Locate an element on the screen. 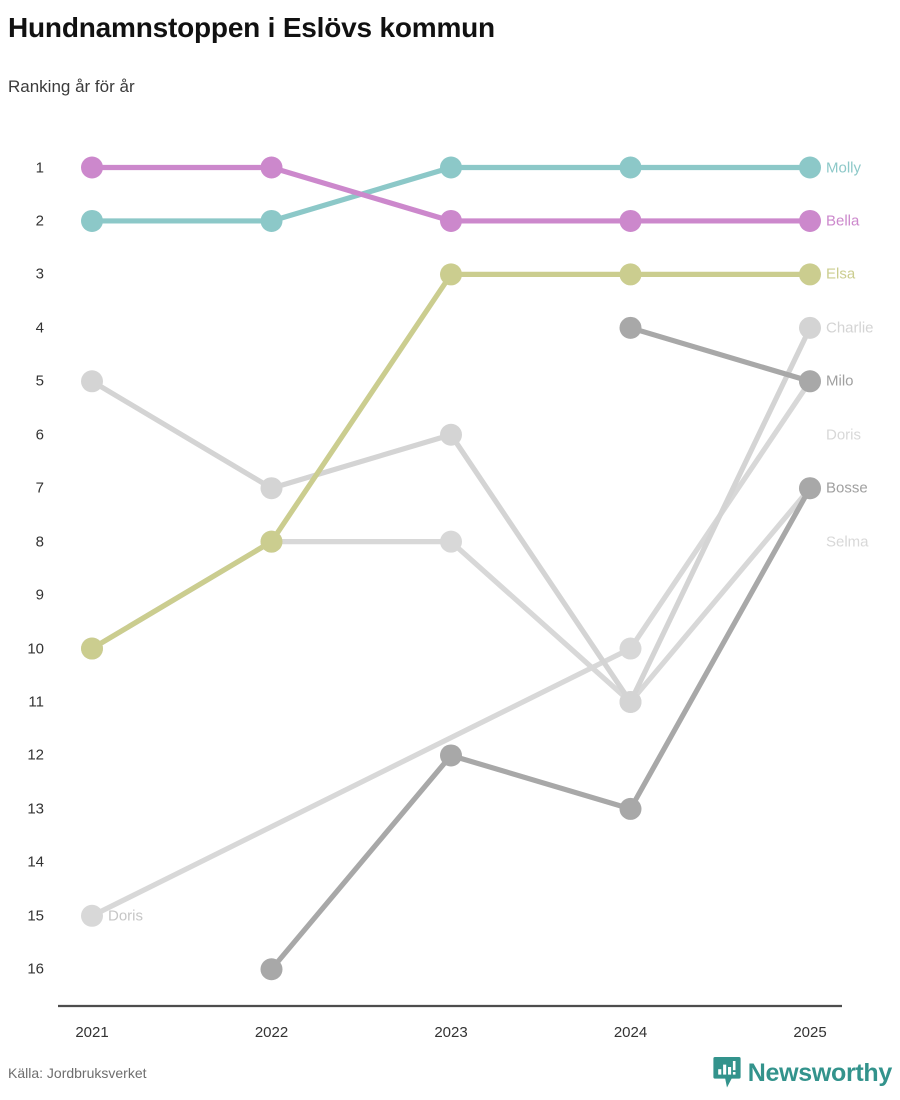  y-axis-tick-16: 16 is located at coordinates (35, 969).